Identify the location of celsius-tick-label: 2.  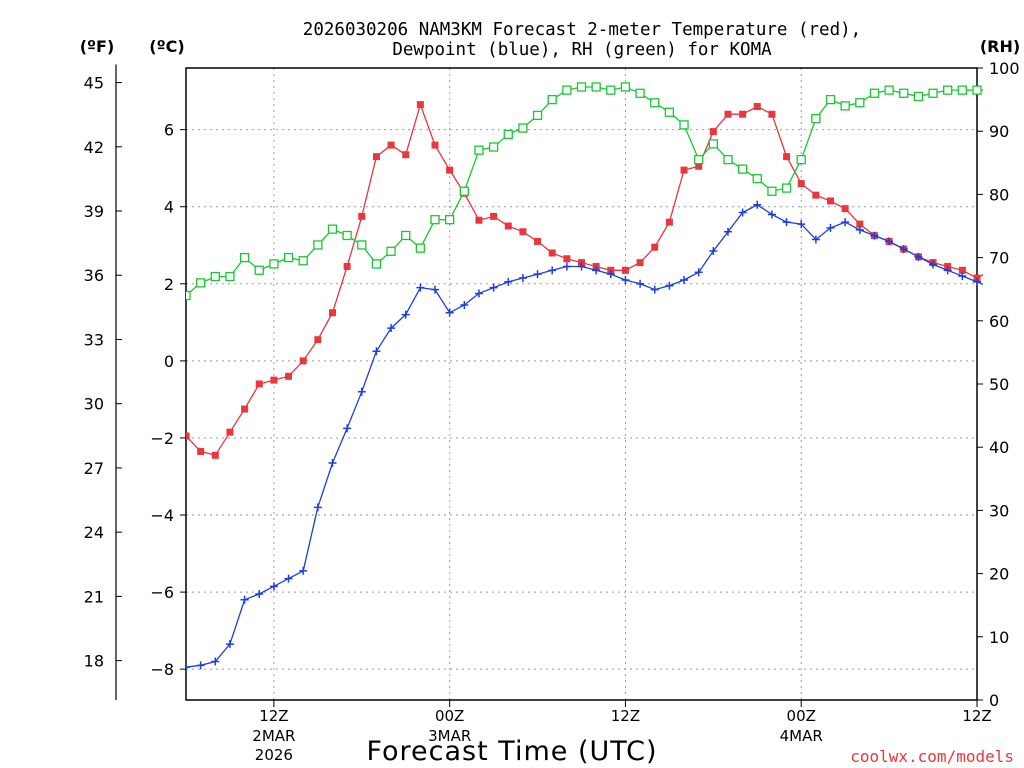
(169, 284).